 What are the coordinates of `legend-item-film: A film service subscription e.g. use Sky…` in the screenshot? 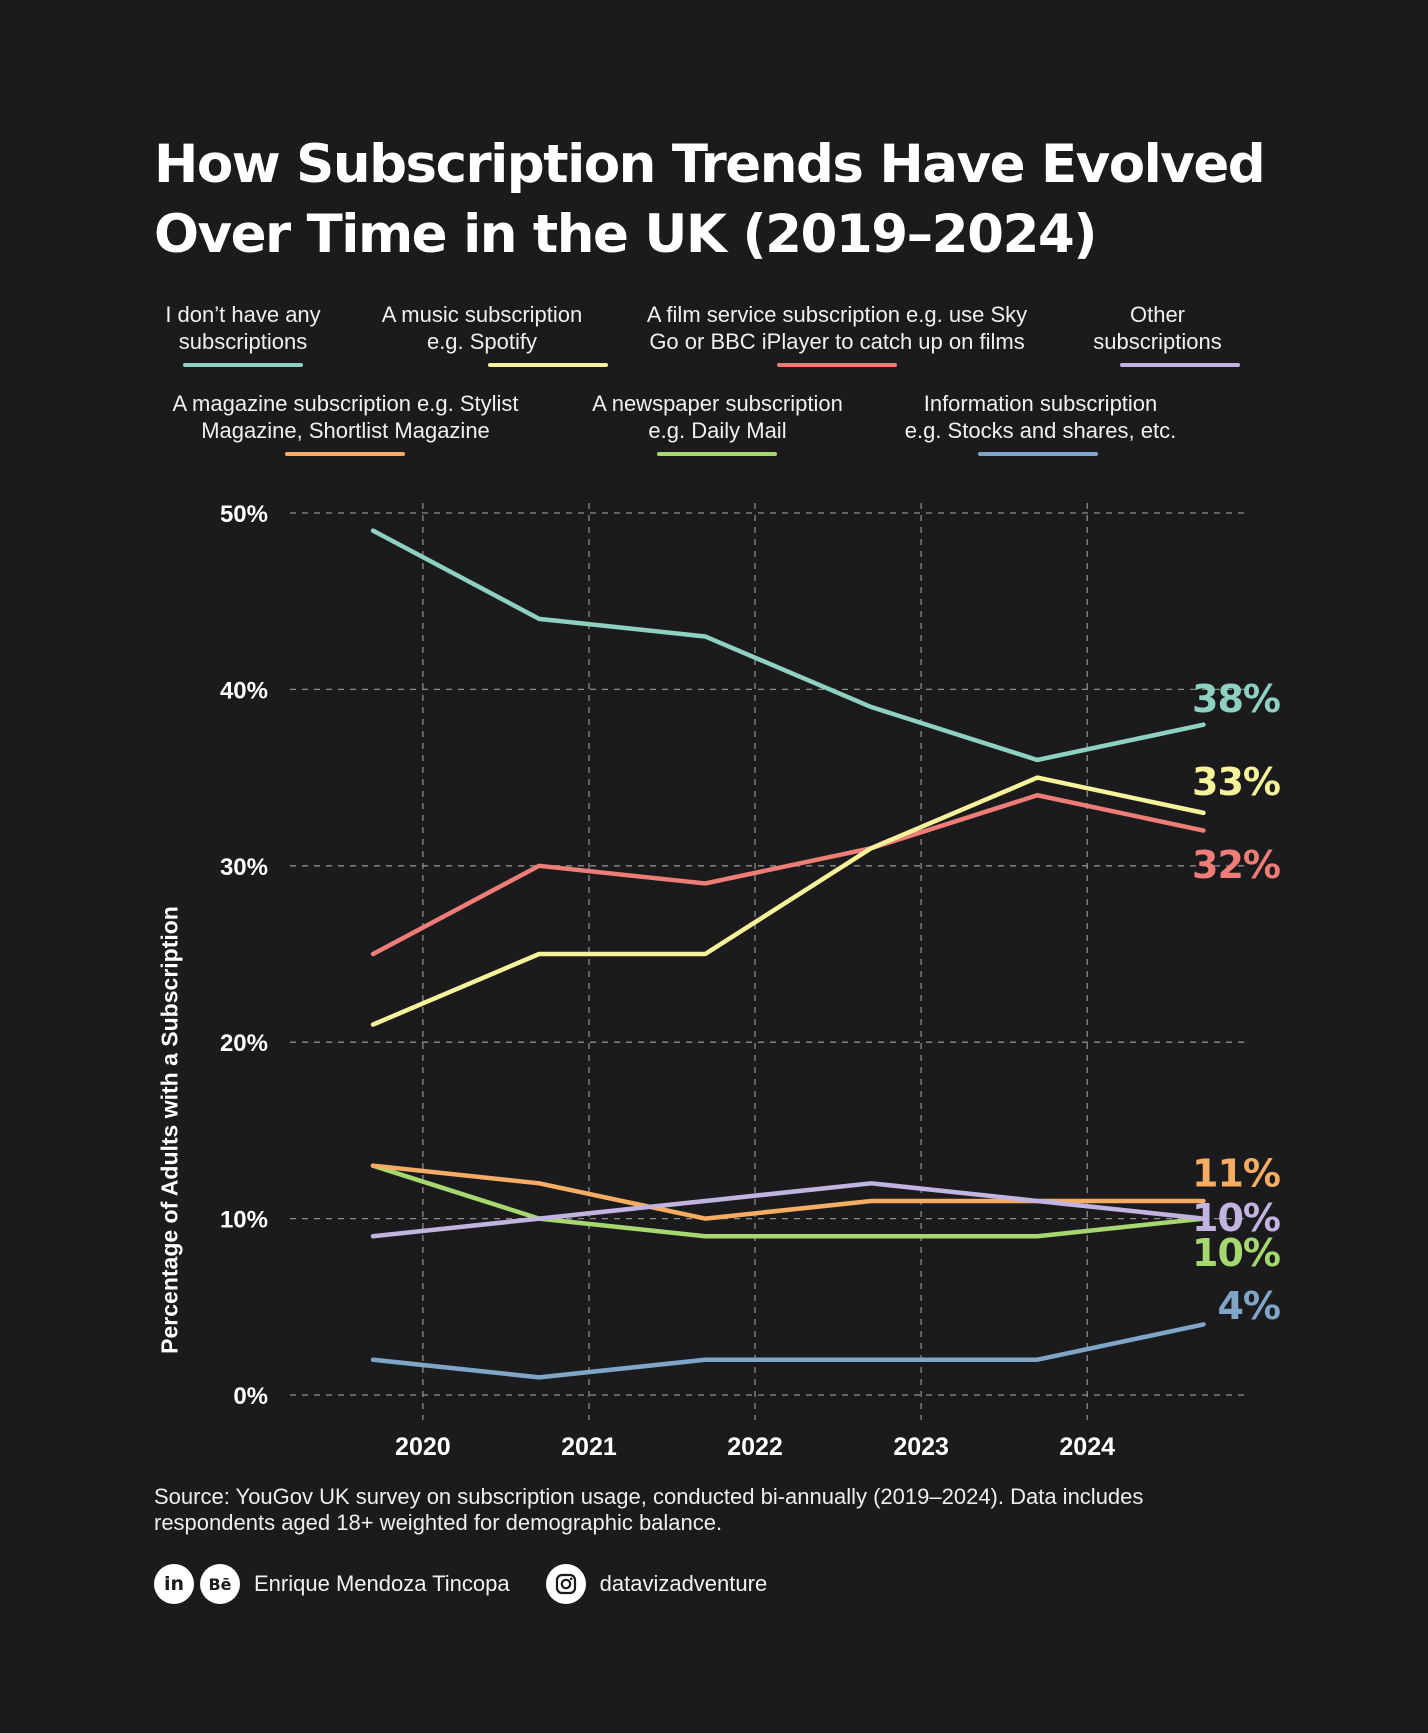 It's located at (837, 334).